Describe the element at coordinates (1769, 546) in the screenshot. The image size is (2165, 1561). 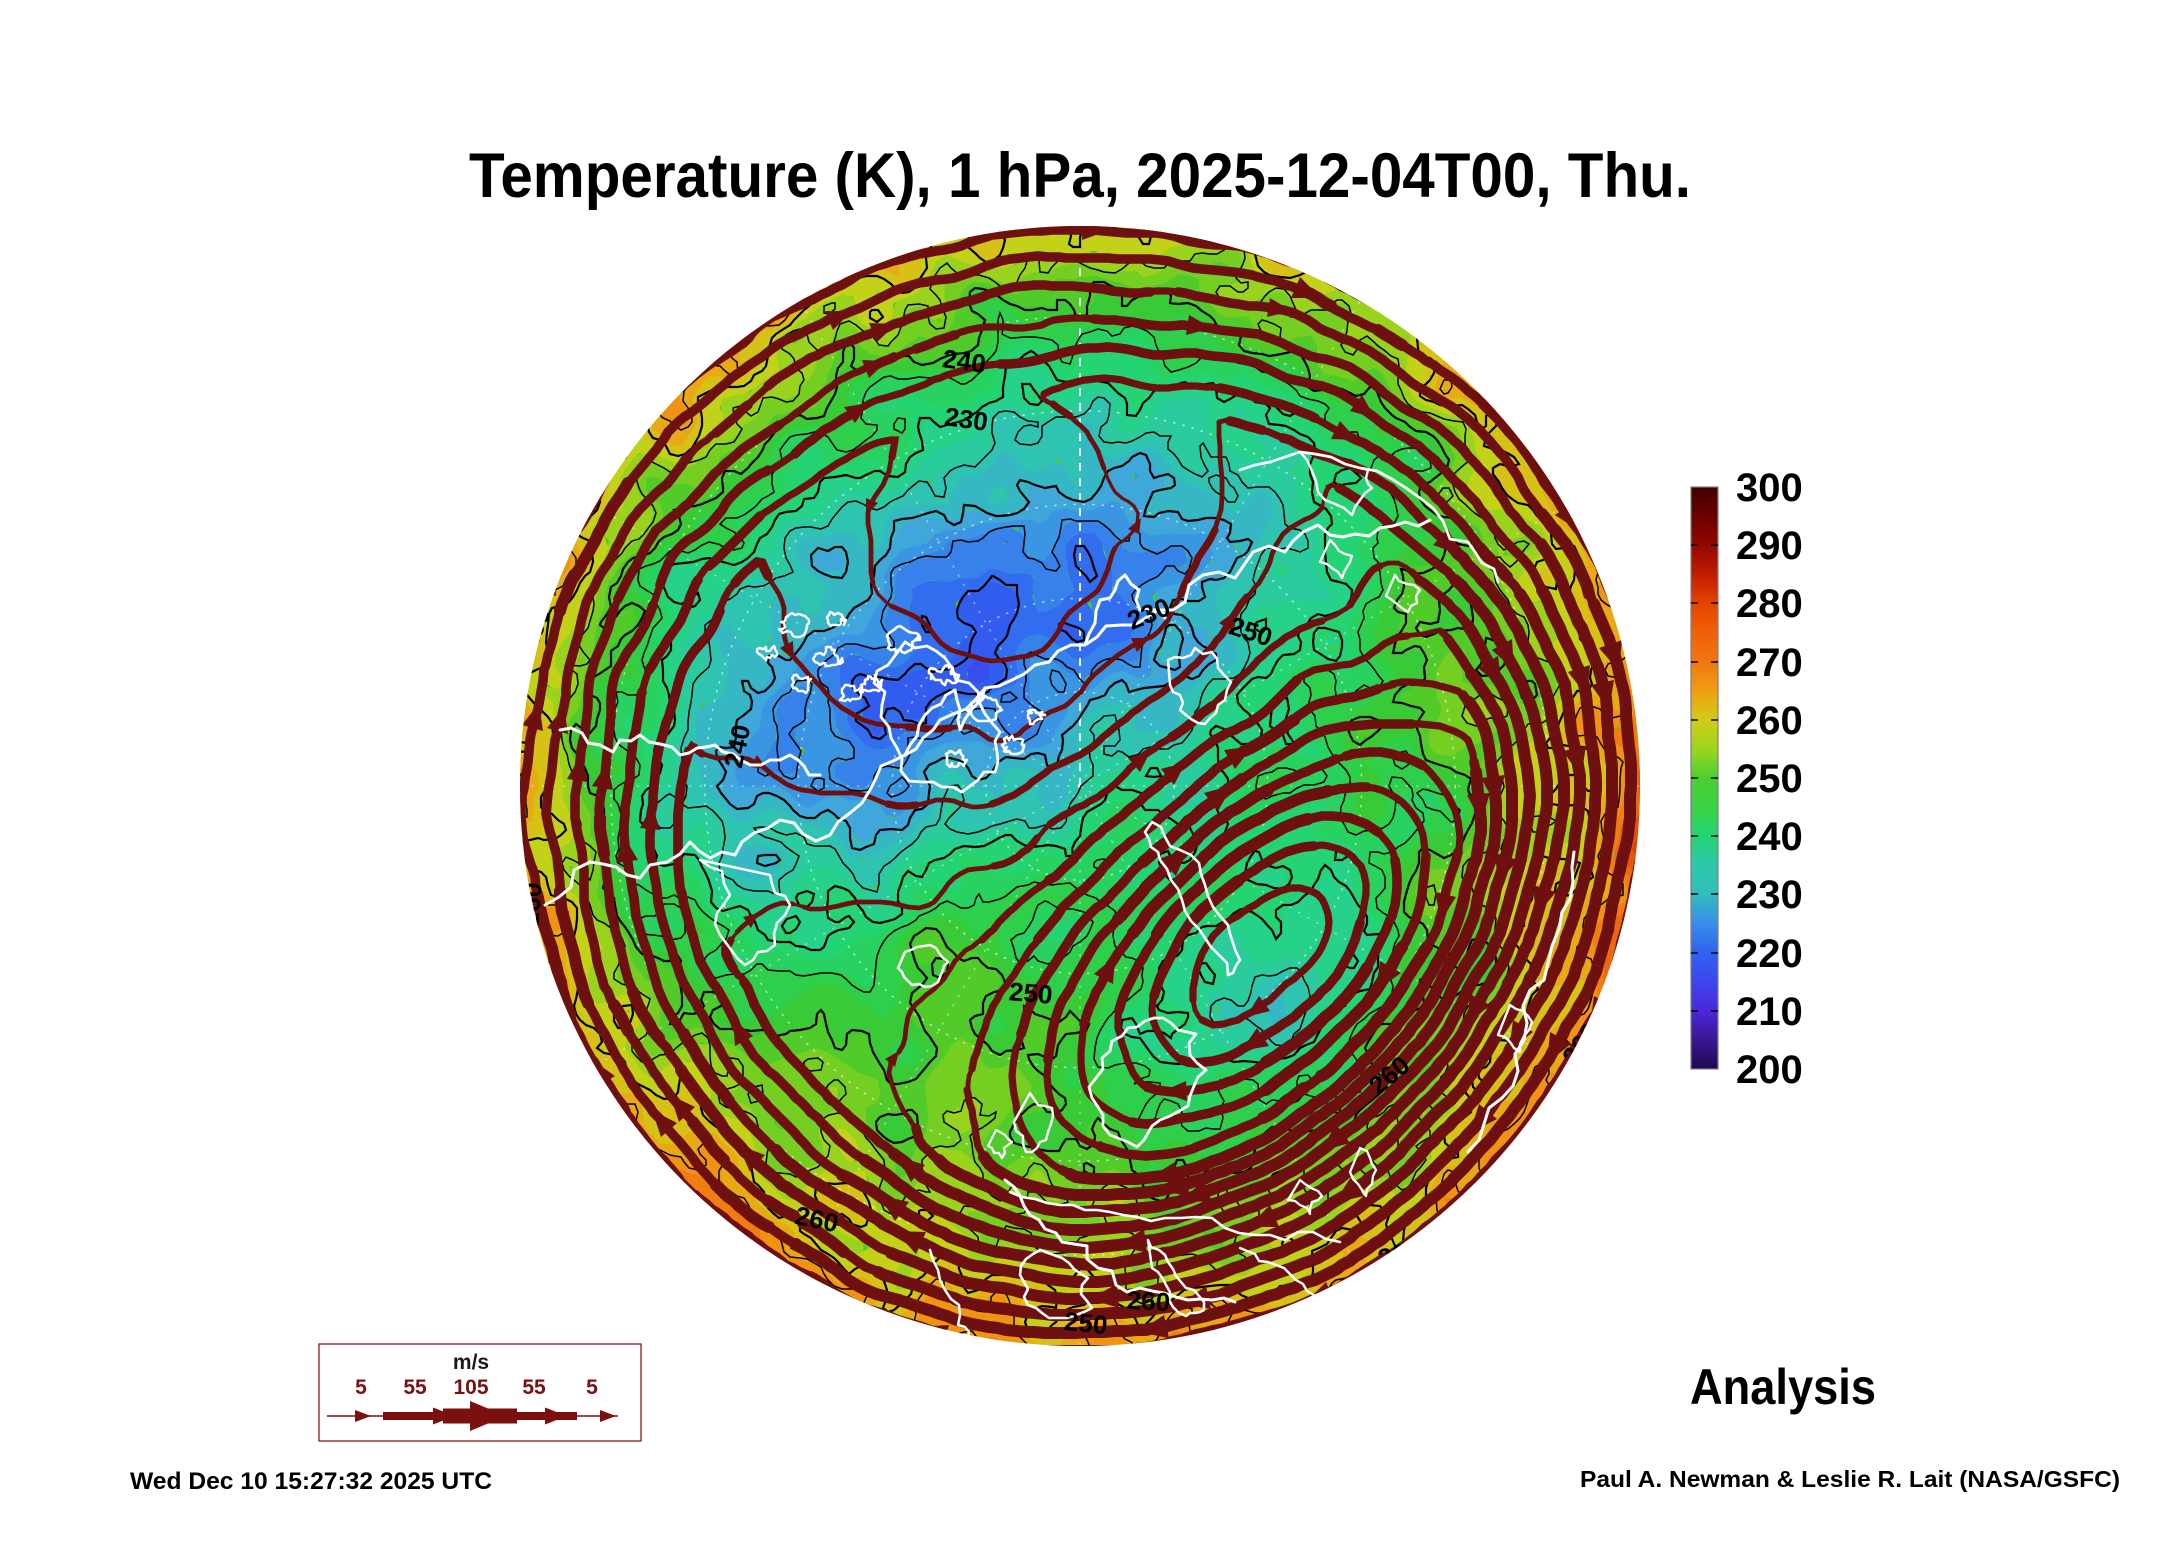
I see `svg-text: 290` at that location.